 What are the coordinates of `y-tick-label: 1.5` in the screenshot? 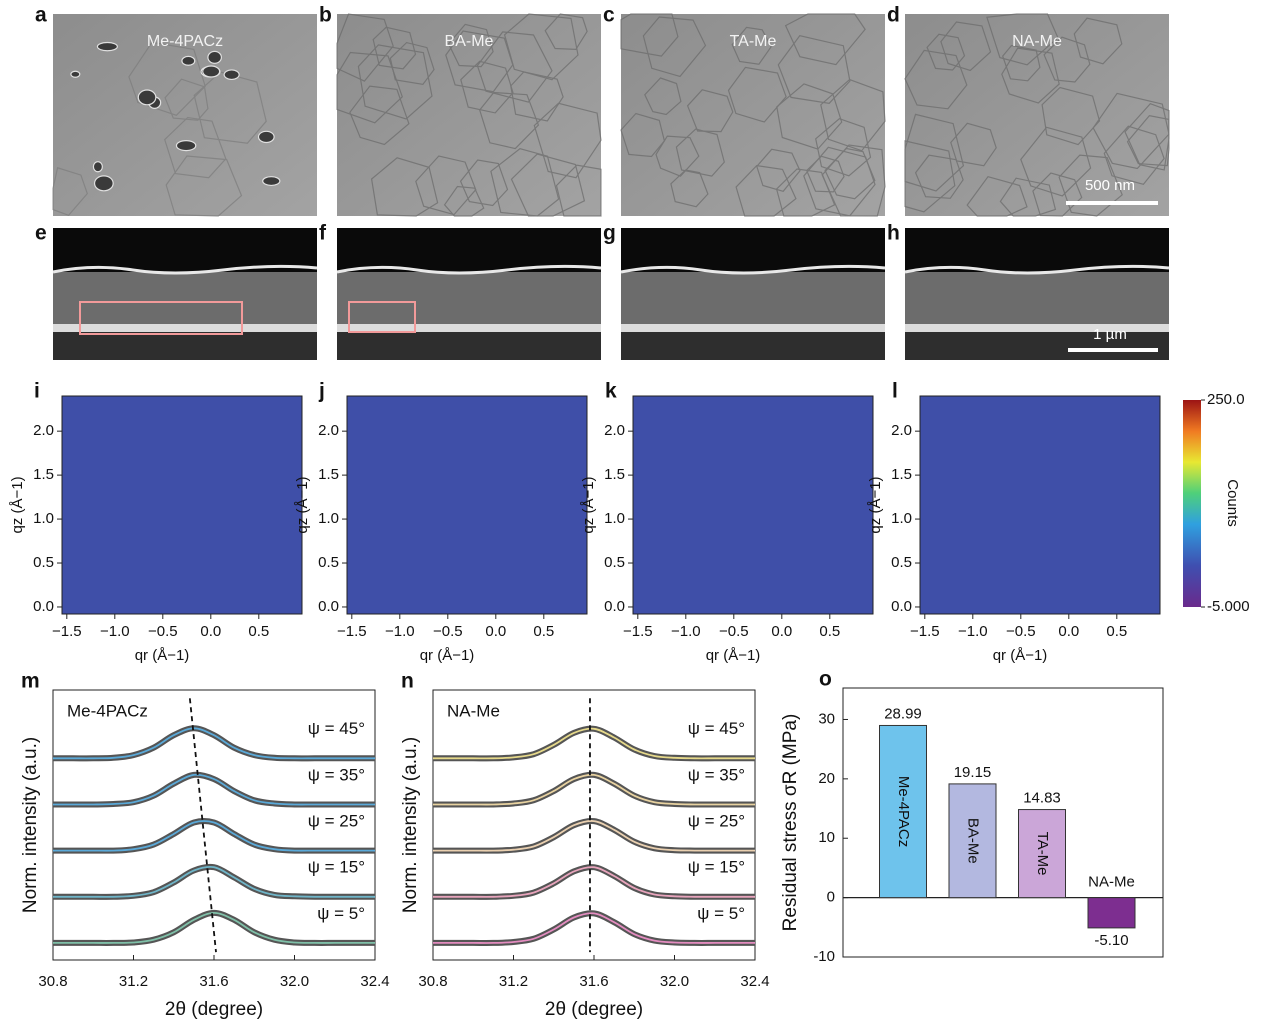 It's located at (614, 474).